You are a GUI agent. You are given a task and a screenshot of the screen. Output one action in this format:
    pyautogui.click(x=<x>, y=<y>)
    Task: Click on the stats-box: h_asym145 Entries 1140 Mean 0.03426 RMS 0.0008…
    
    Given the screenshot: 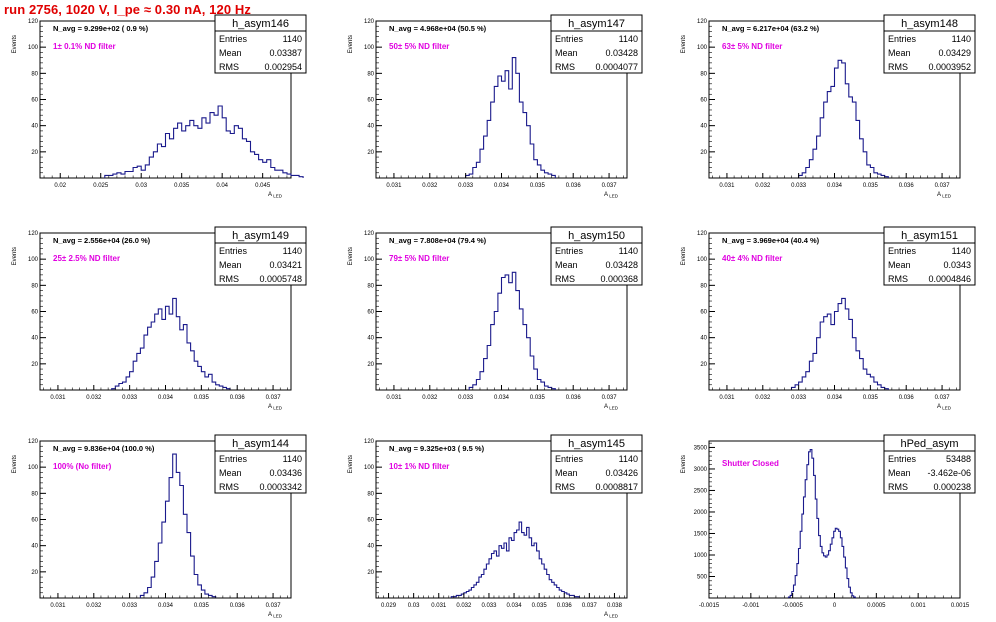 What is the action you would take?
    pyautogui.click(x=596, y=464)
    